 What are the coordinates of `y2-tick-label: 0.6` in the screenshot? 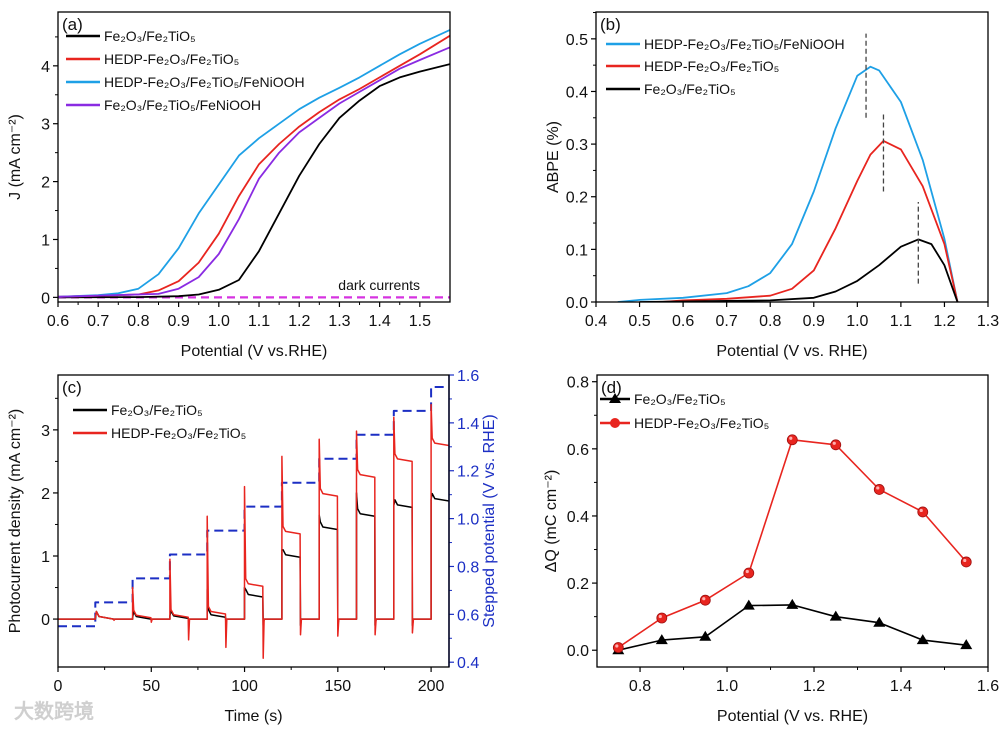 It's located at (468, 615).